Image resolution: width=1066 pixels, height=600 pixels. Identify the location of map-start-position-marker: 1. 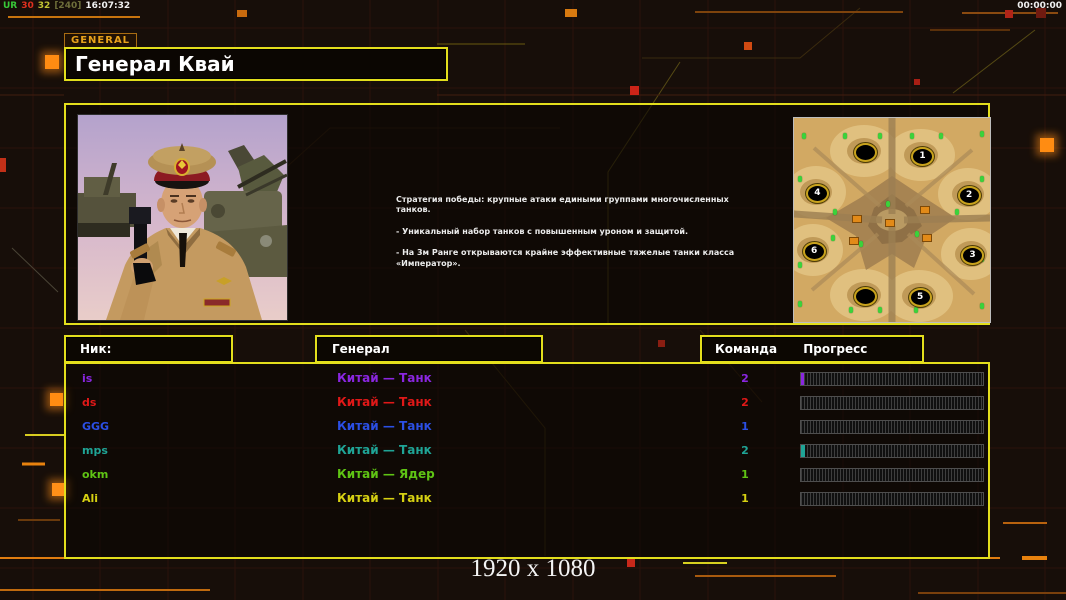
(922, 157).